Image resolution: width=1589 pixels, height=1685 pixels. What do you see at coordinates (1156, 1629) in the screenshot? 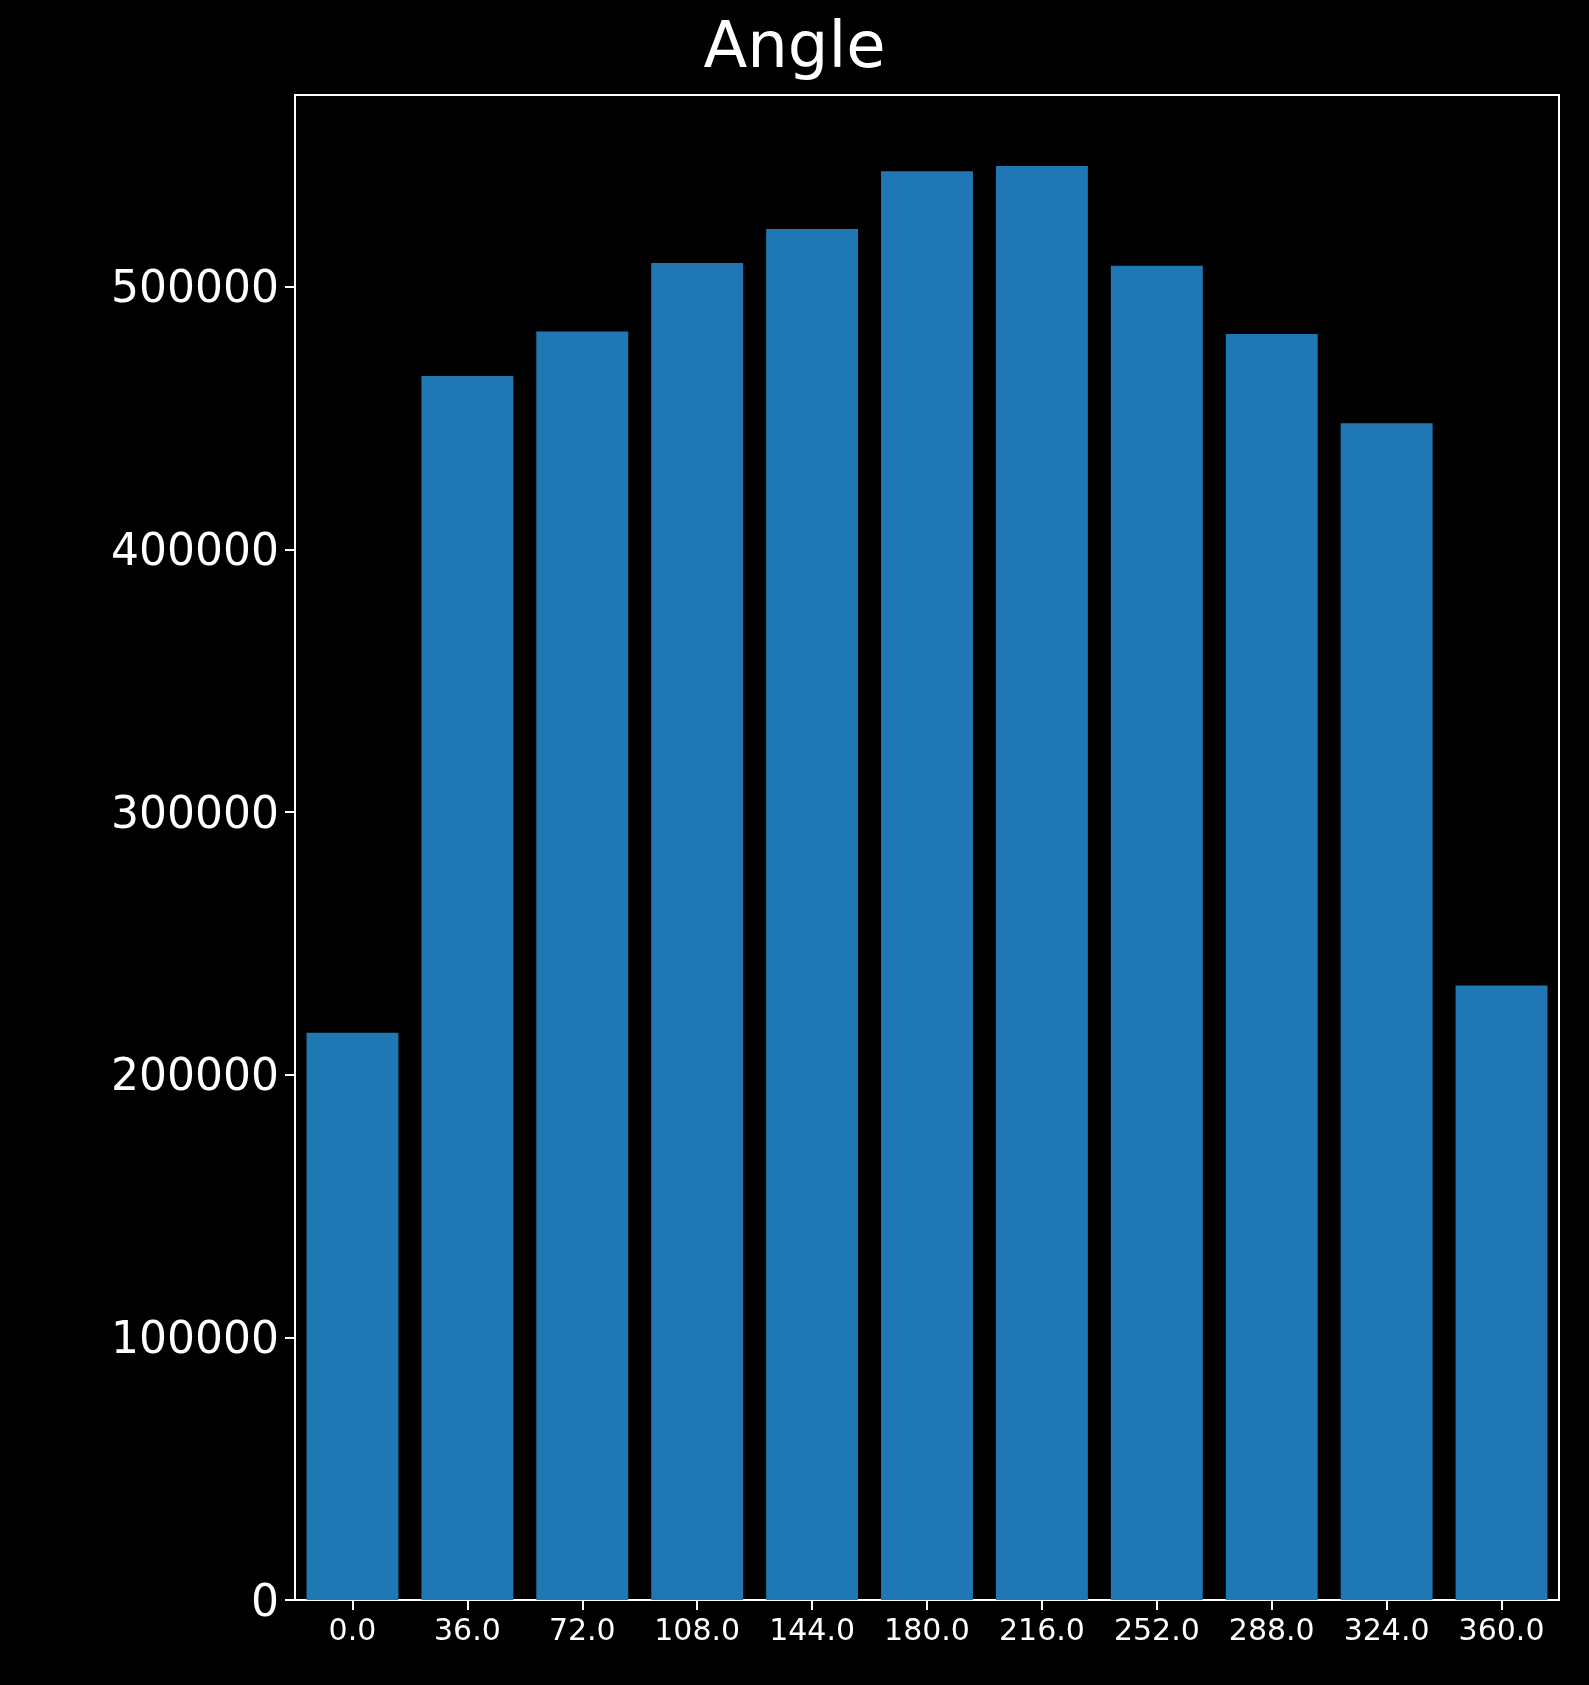
I see `x-tick-label: 252.0` at bounding box center [1156, 1629].